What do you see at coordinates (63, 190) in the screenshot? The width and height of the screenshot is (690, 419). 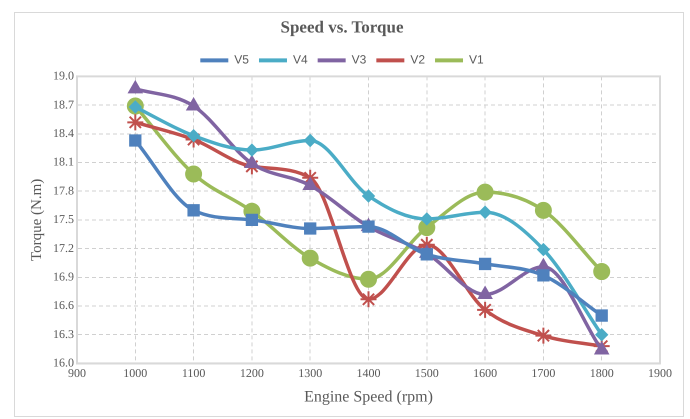 I see `y-tick-label: 17.8` at bounding box center [63, 190].